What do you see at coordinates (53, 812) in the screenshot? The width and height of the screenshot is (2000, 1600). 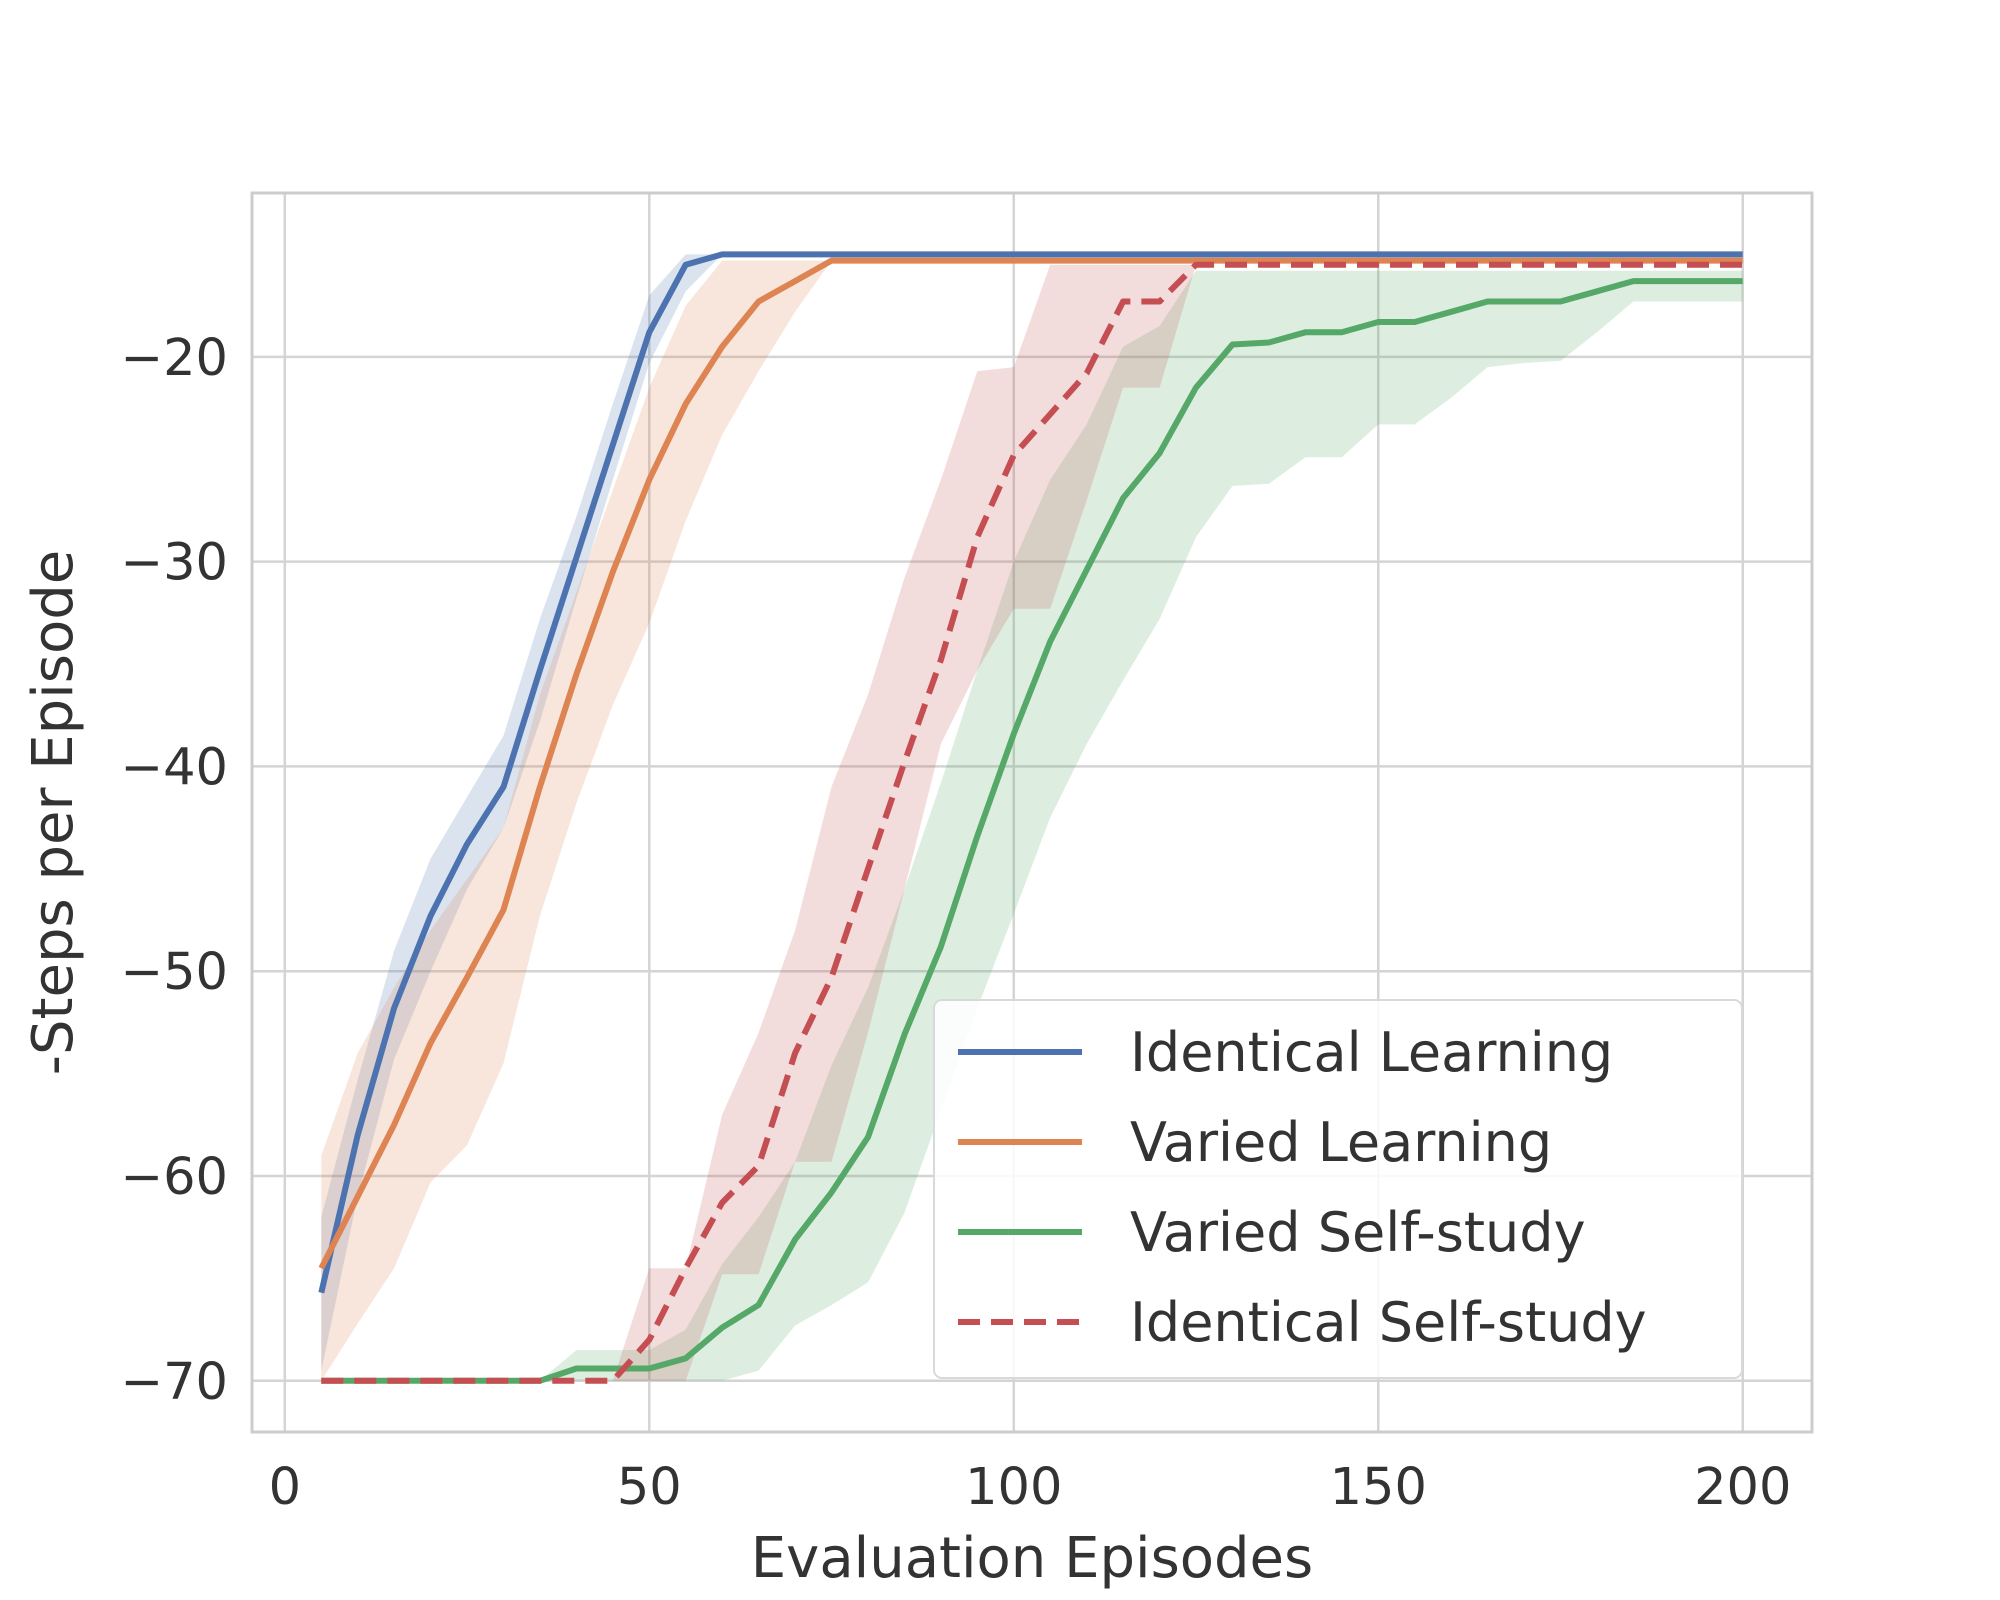 I see `y-axis-label: -Steps per Episode` at bounding box center [53, 812].